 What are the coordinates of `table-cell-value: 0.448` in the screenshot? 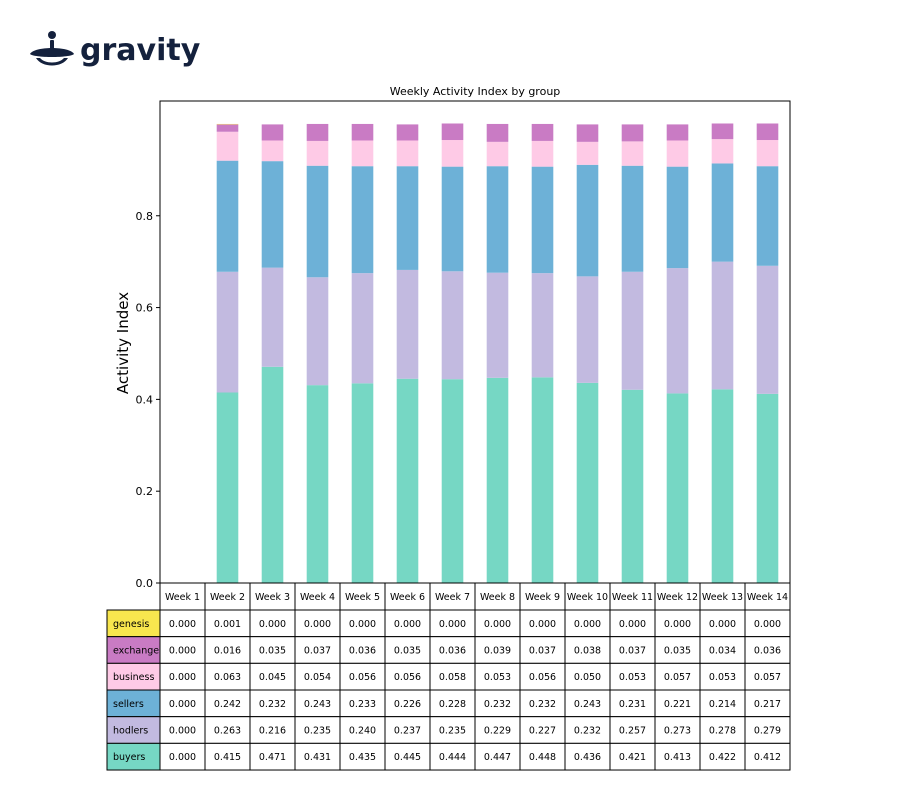 It's located at (542, 757).